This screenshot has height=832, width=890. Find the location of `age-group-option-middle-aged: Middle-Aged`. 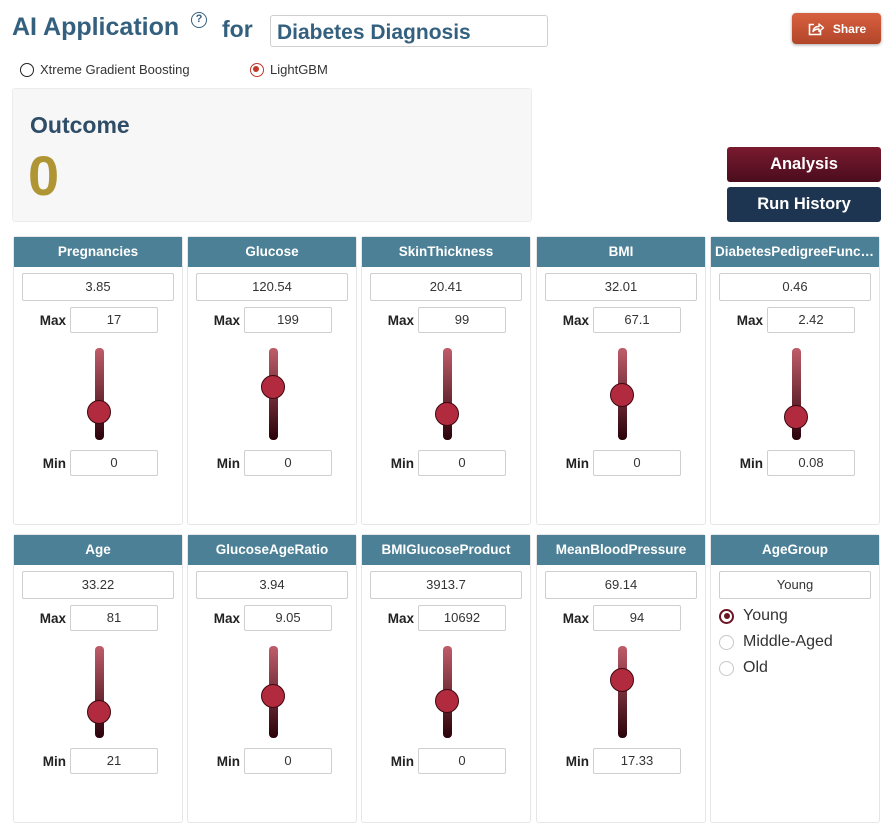

age-group-option-middle-aged: Middle-Aged is located at coordinates (776, 642).